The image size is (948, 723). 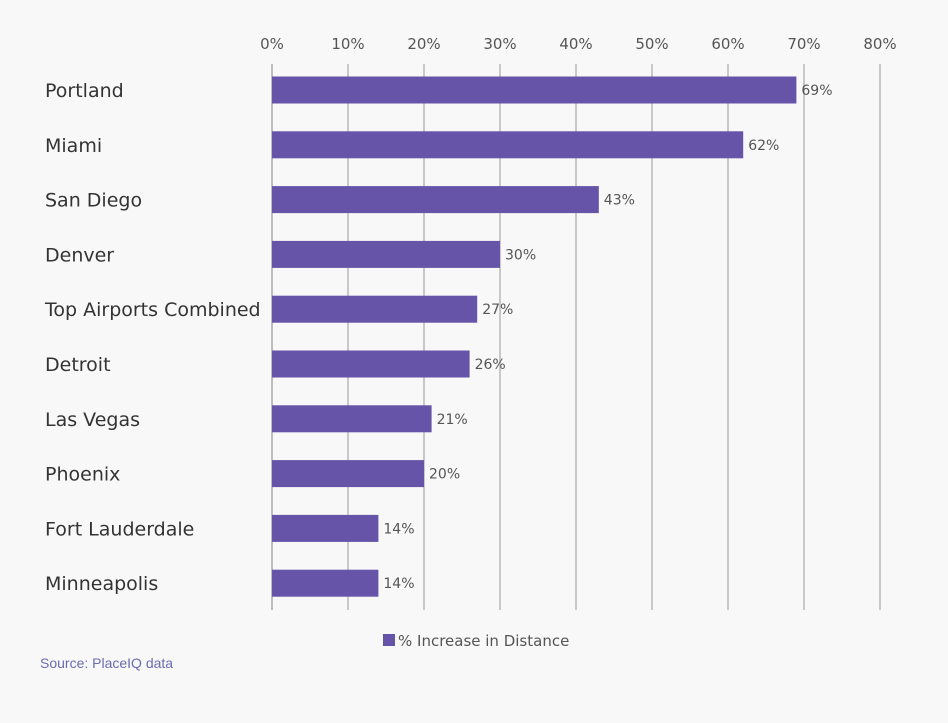 What do you see at coordinates (490, 365) in the screenshot?
I see `data-label: 26%` at bounding box center [490, 365].